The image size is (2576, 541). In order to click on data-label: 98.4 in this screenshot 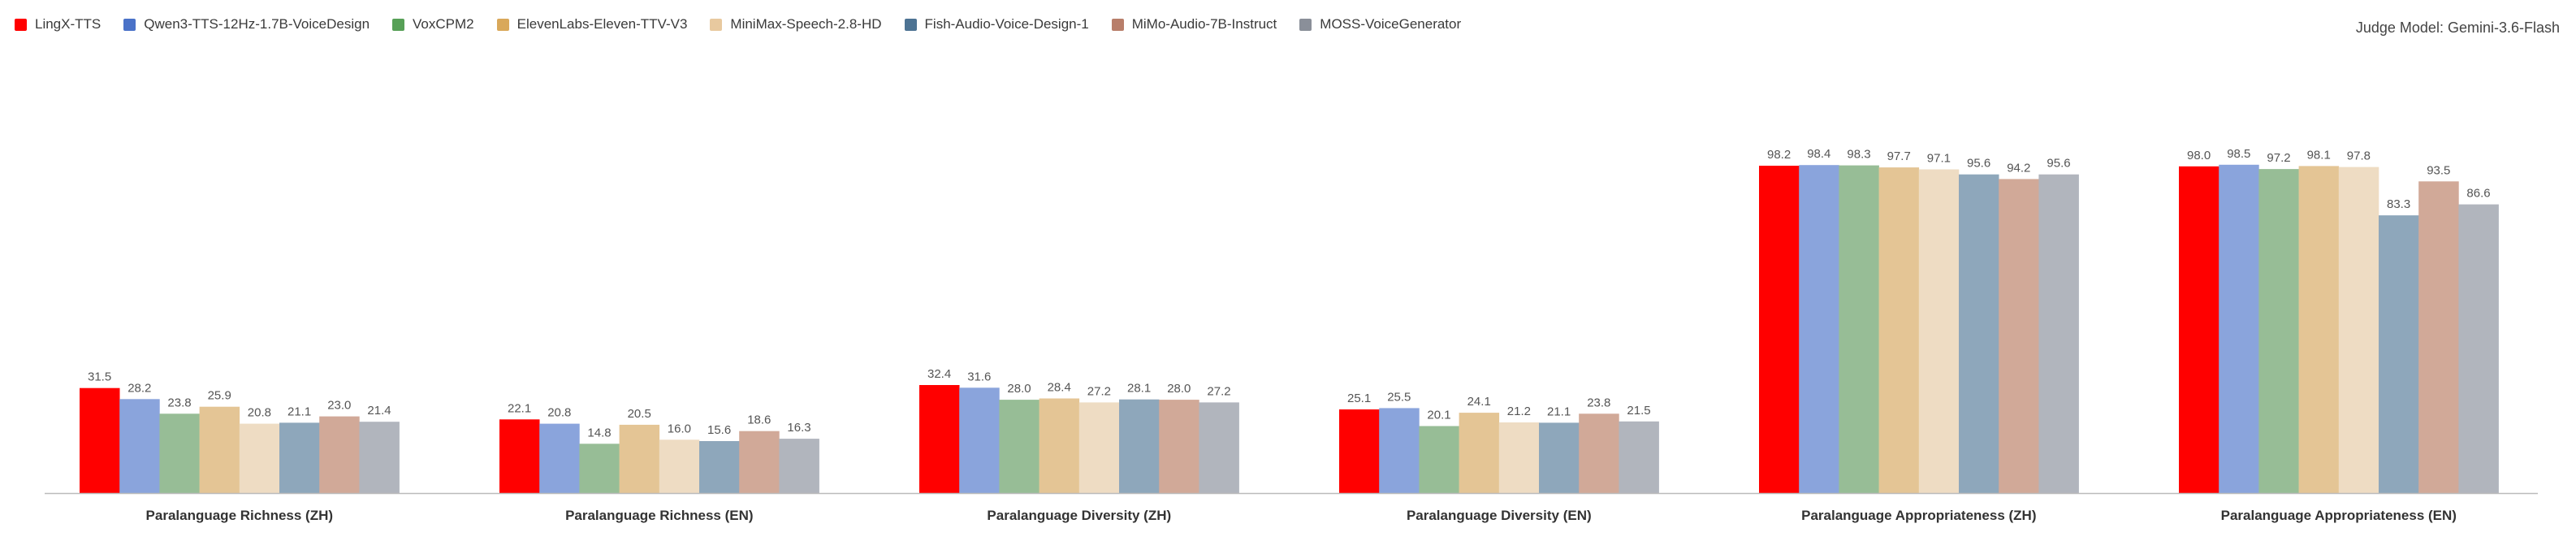, I will do `click(1819, 154)`.